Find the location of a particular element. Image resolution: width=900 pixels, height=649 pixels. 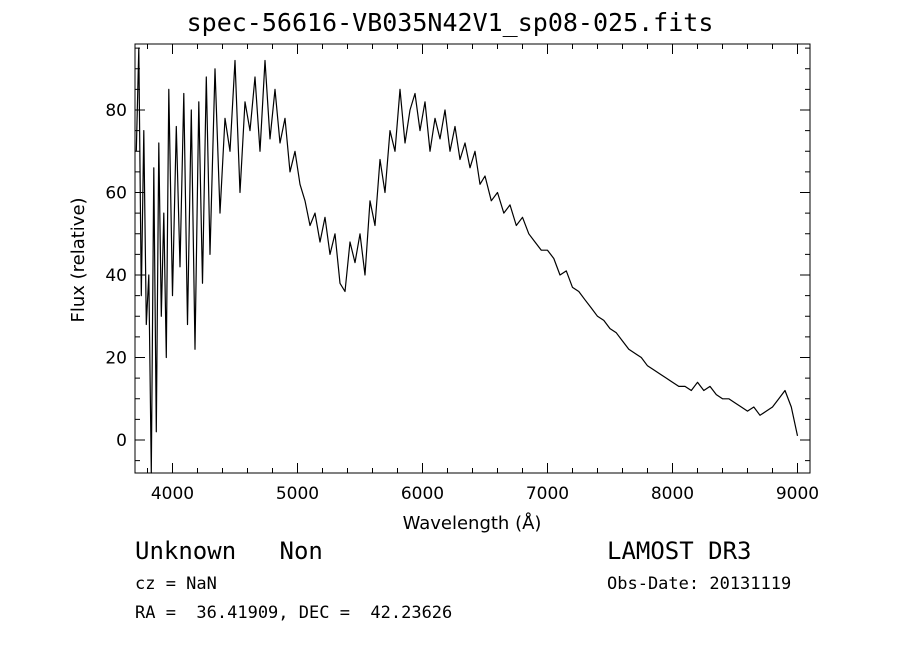

y-tick-label: 20 is located at coordinates (116, 359).